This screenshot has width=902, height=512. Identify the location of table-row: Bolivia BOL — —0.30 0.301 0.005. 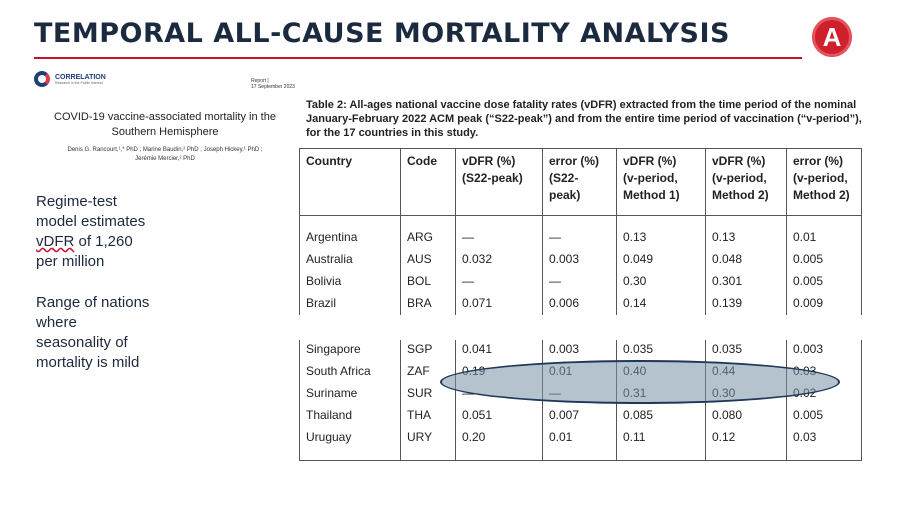
(581, 281).